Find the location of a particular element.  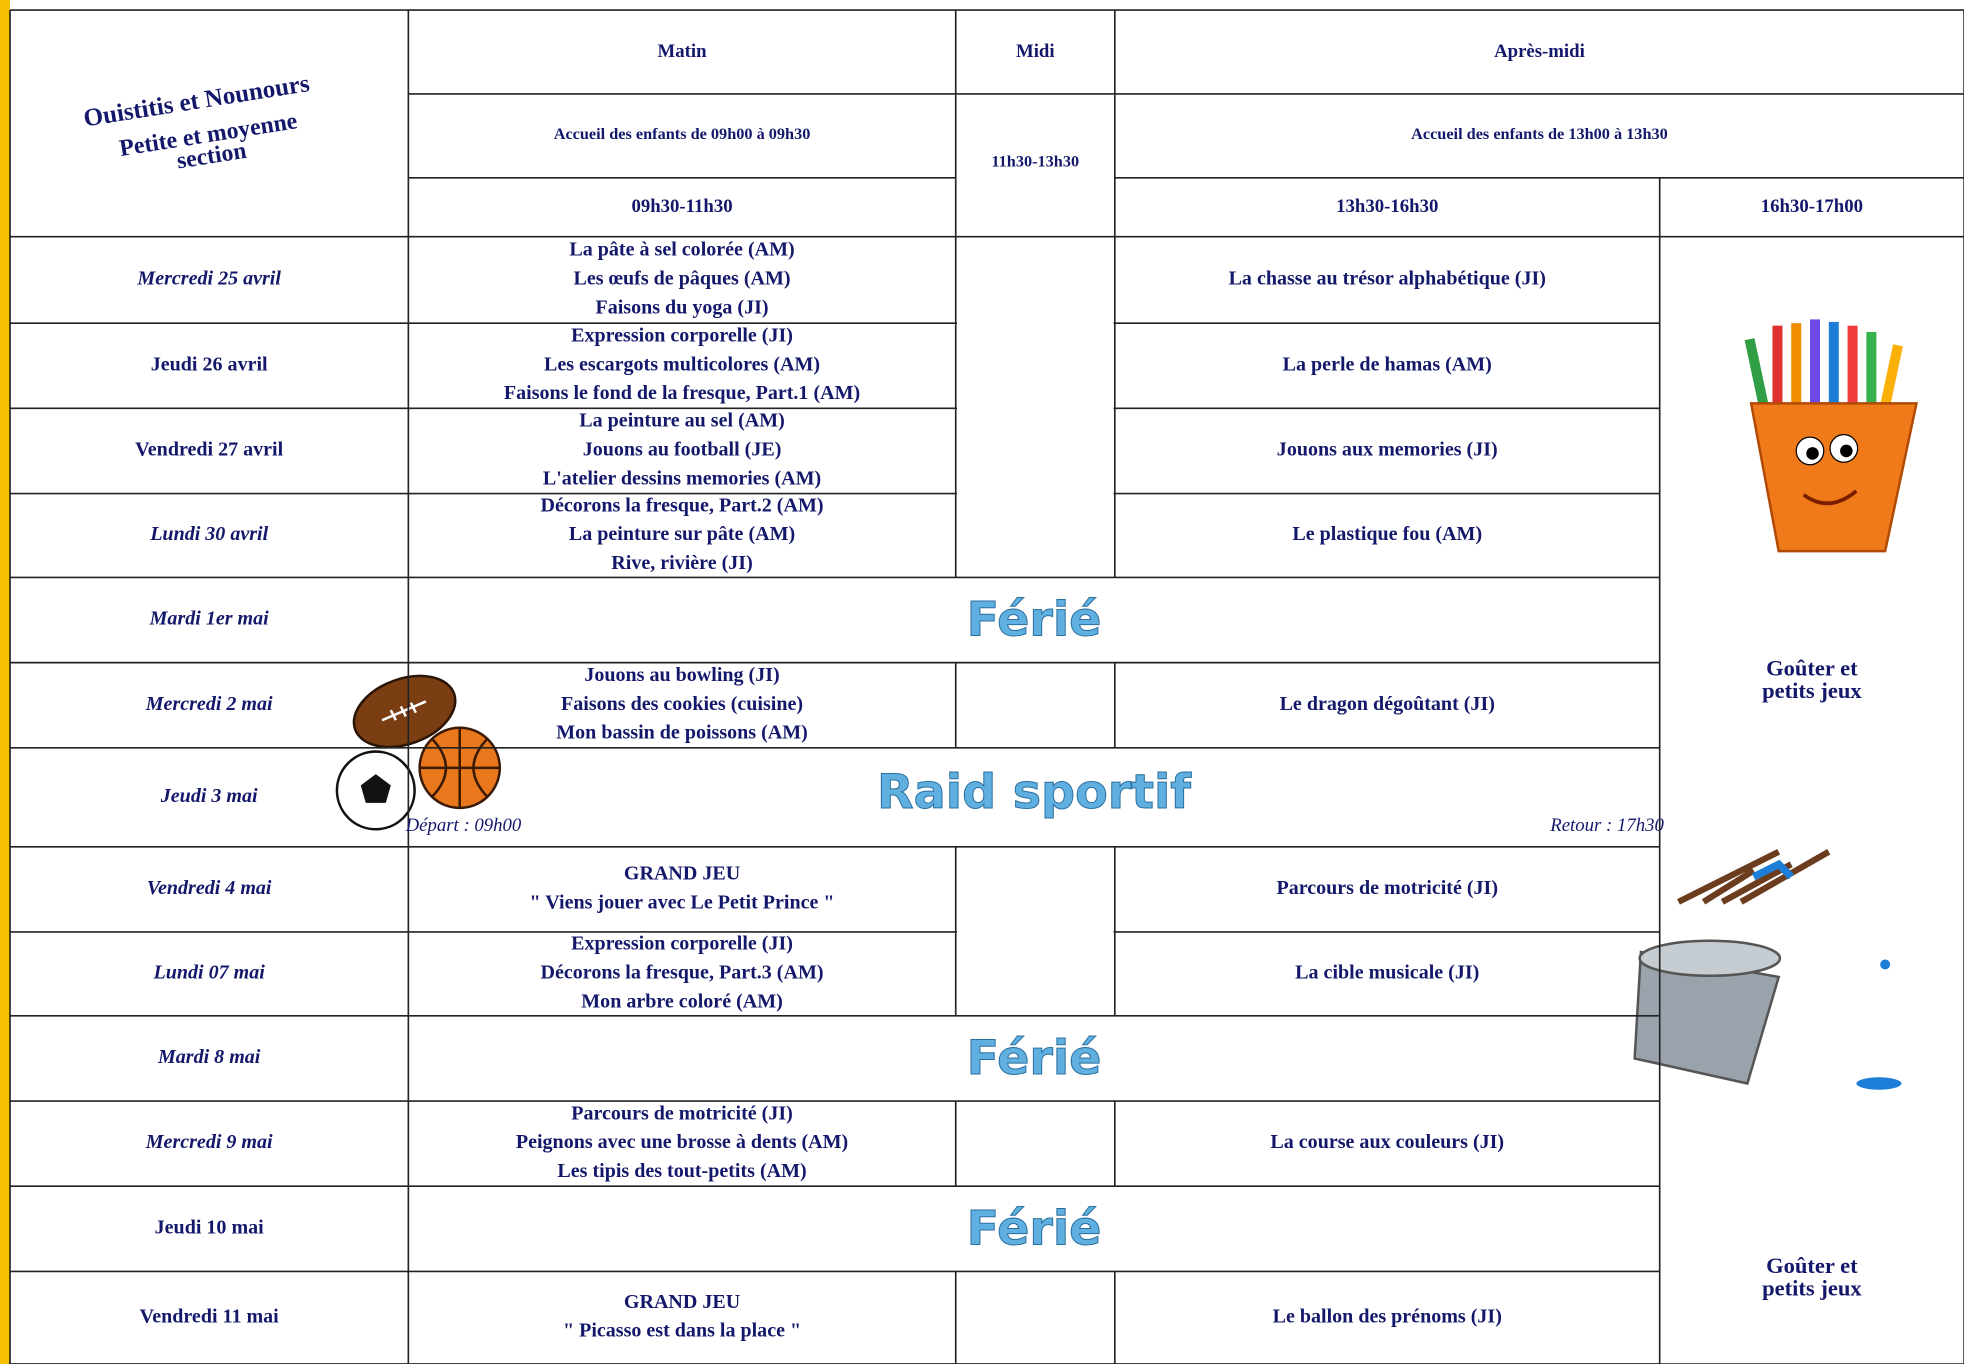

morning-activity: Les escargots multicolores (AM) is located at coordinates (682, 364).